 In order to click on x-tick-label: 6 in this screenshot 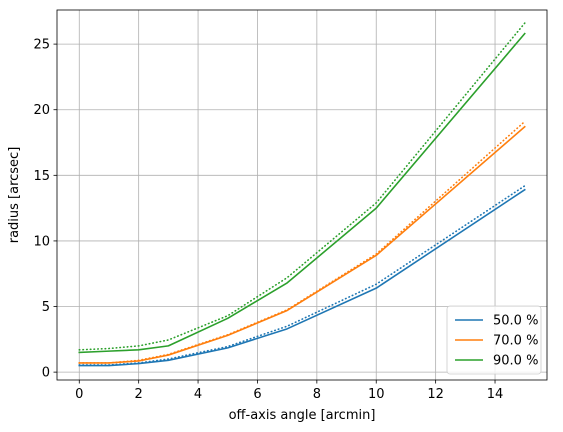, I will do `click(257, 394)`.